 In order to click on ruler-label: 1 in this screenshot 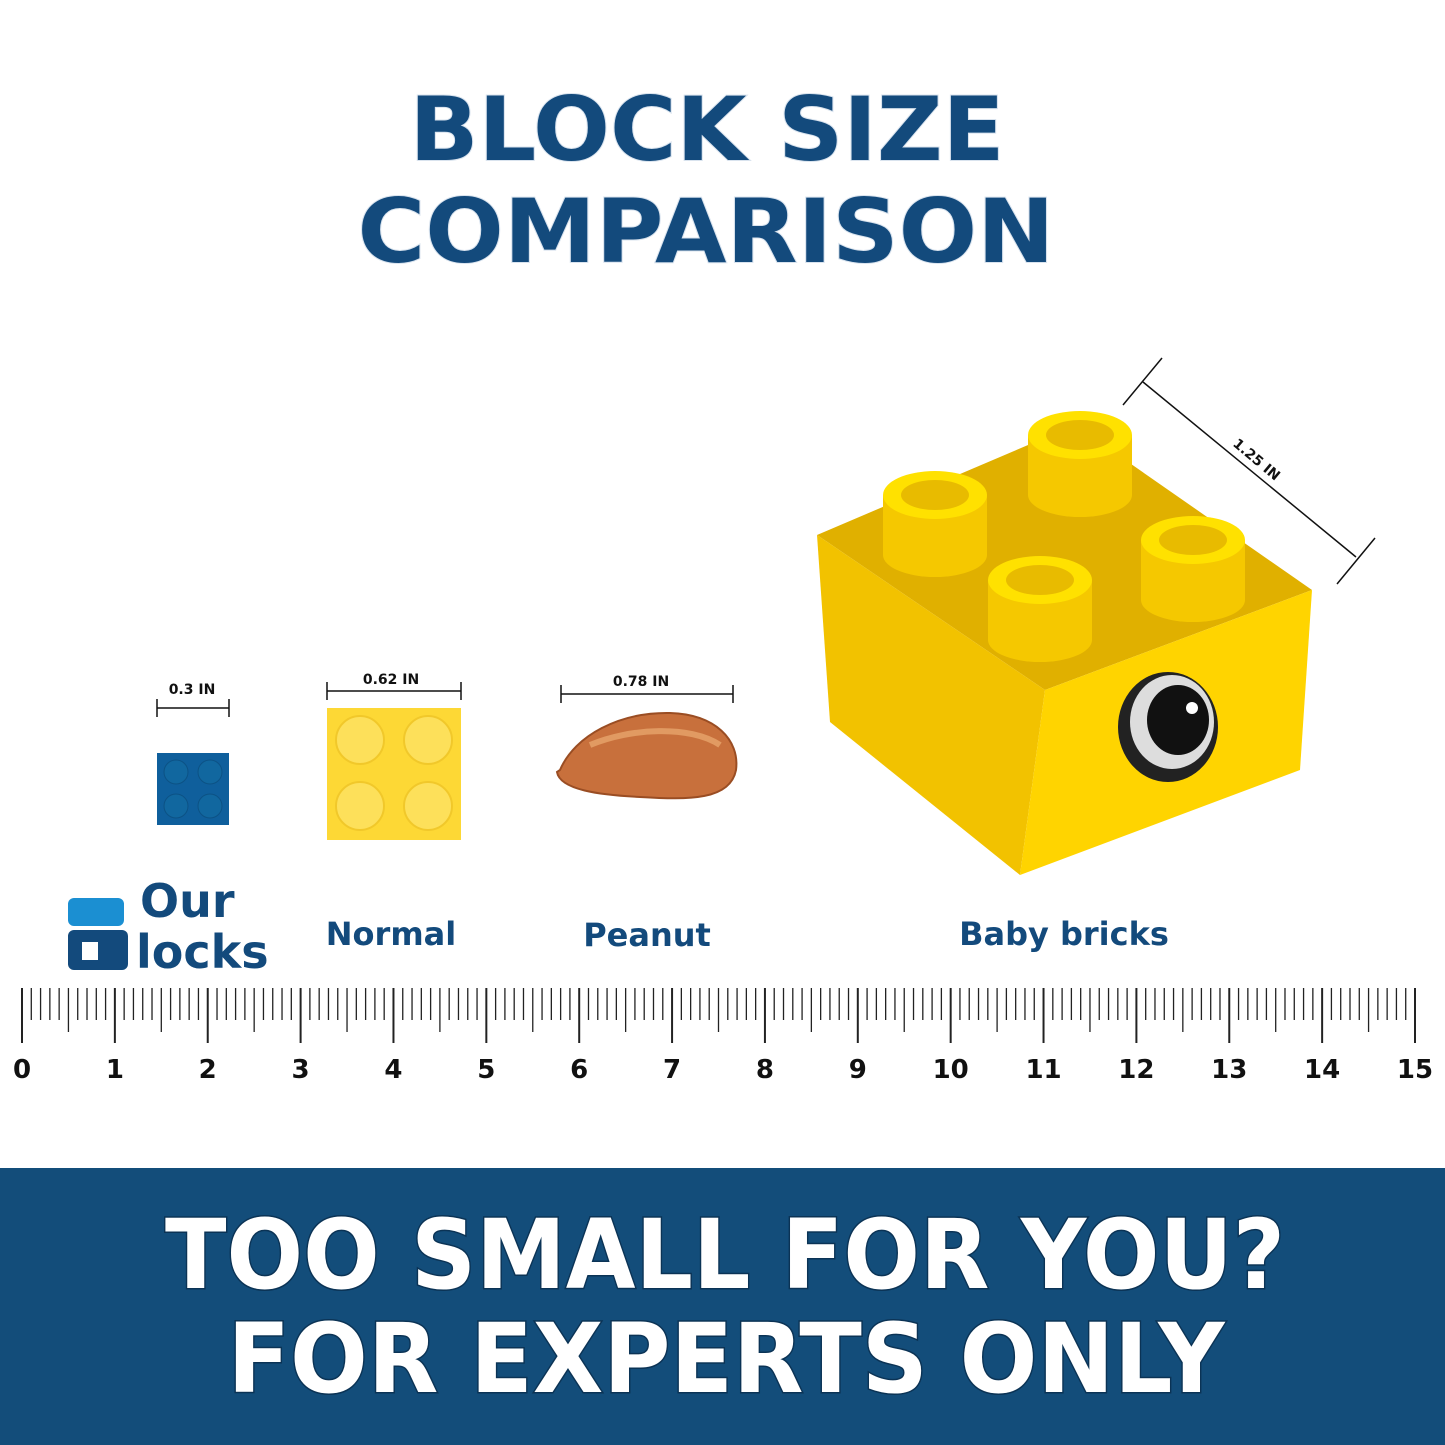, I will do `click(115, 1070)`.